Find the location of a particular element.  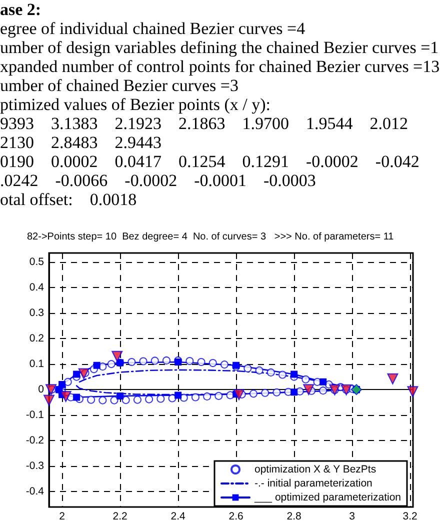

text: 2130 2.8483 2.9443 is located at coordinates (81, 142).